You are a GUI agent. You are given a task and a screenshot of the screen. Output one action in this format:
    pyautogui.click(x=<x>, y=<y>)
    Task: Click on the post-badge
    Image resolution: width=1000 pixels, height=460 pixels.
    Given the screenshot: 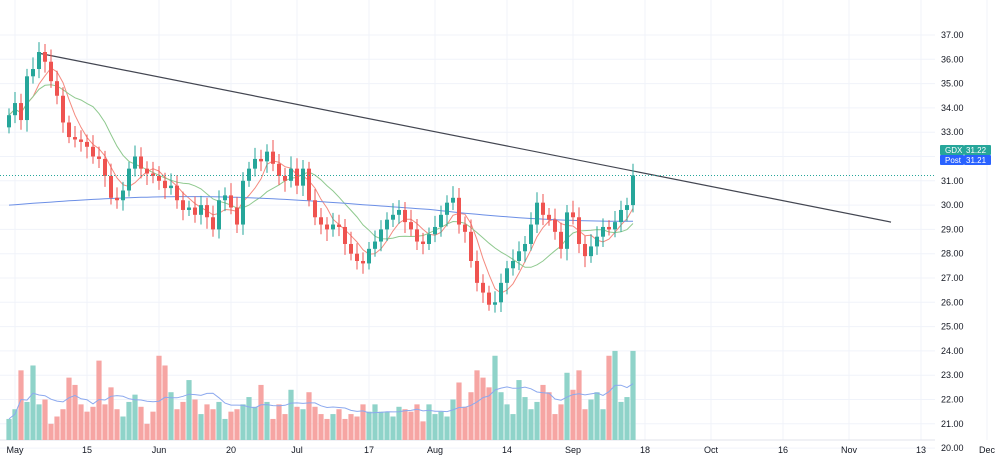 What is the action you would take?
    pyautogui.click(x=952, y=160)
    